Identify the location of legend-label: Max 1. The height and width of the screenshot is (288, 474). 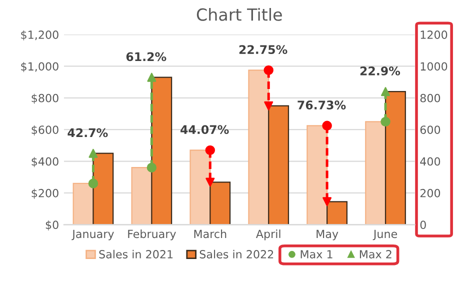
(316, 254).